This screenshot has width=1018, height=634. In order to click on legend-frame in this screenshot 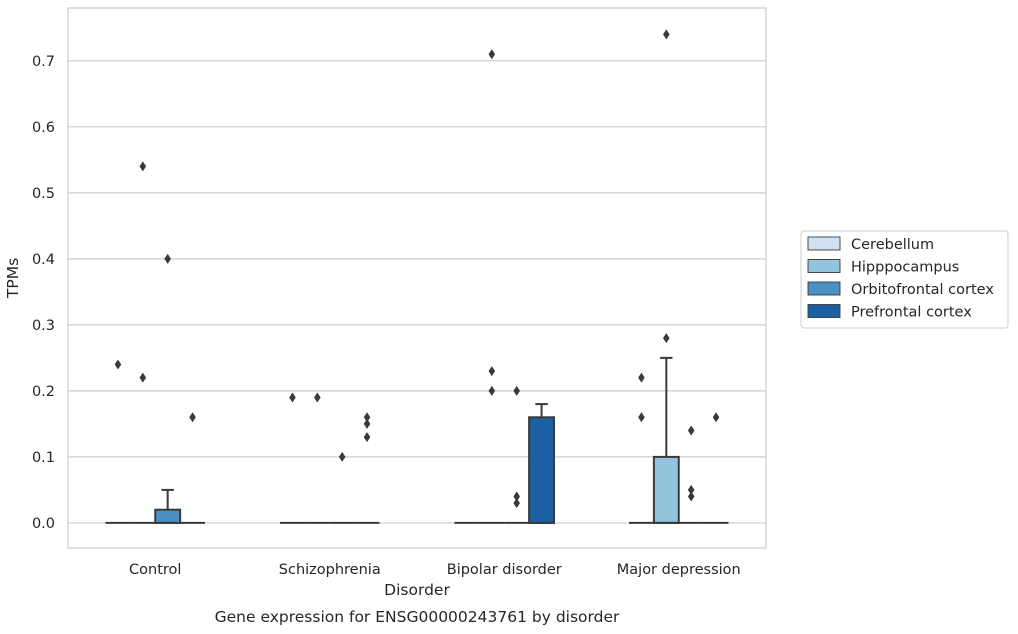, I will do `click(904, 279)`.